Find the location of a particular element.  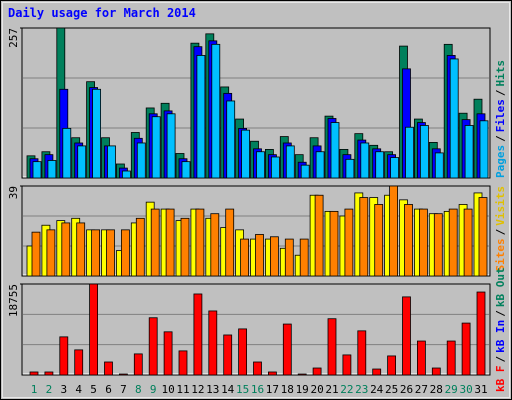

x-tick-label: 15 is located at coordinates (242, 389).